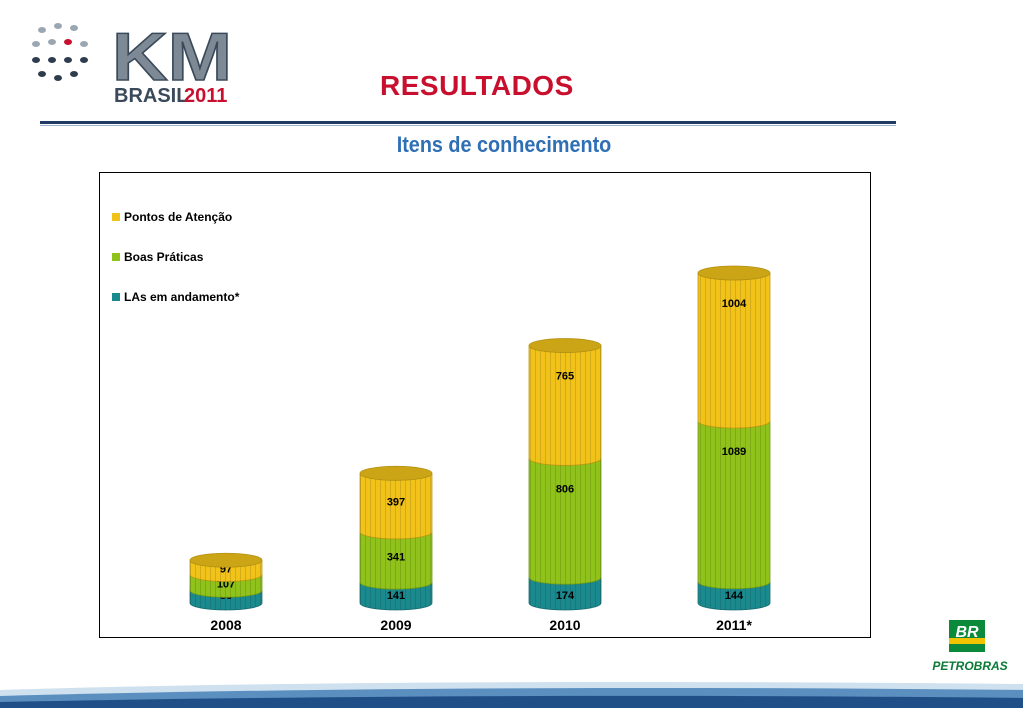 The width and height of the screenshot is (1023, 708). I want to click on data-label: 1004, so click(734, 304).